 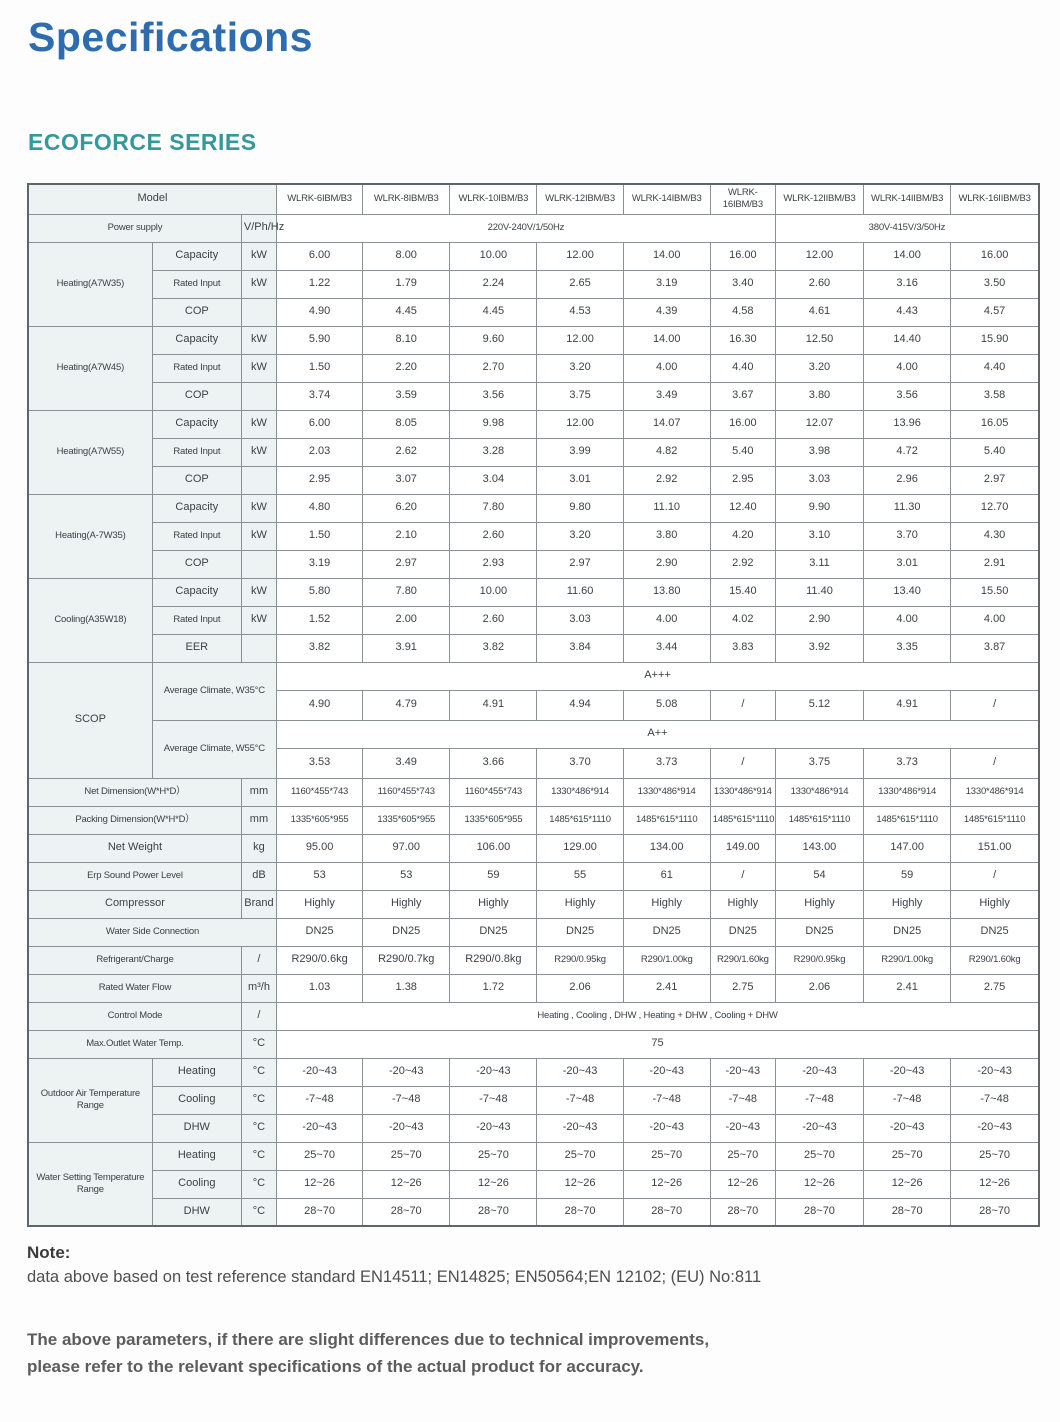 What do you see at coordinates (995, 508) in the screenshot?
I see `value-cell: 12.70` at bounding box center [995, 508].